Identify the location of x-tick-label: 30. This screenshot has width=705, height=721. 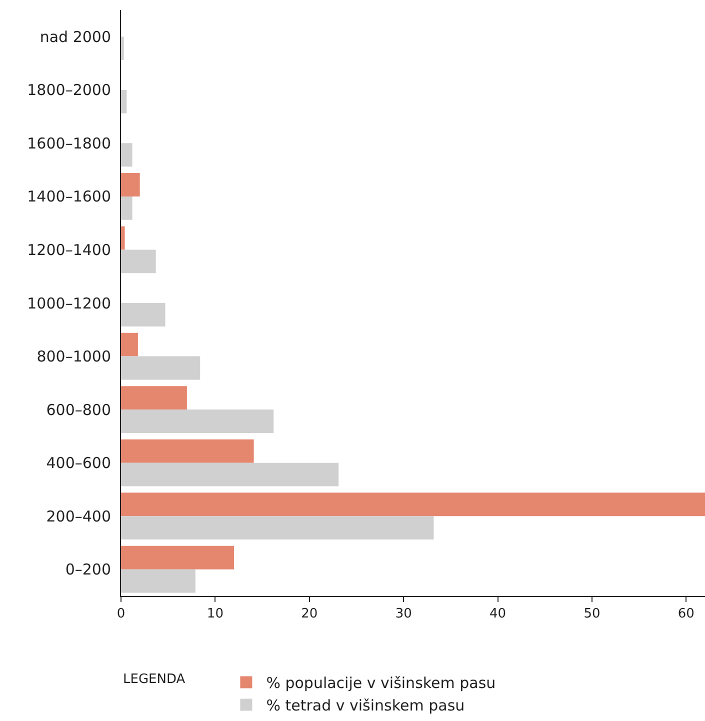
(403, 614).